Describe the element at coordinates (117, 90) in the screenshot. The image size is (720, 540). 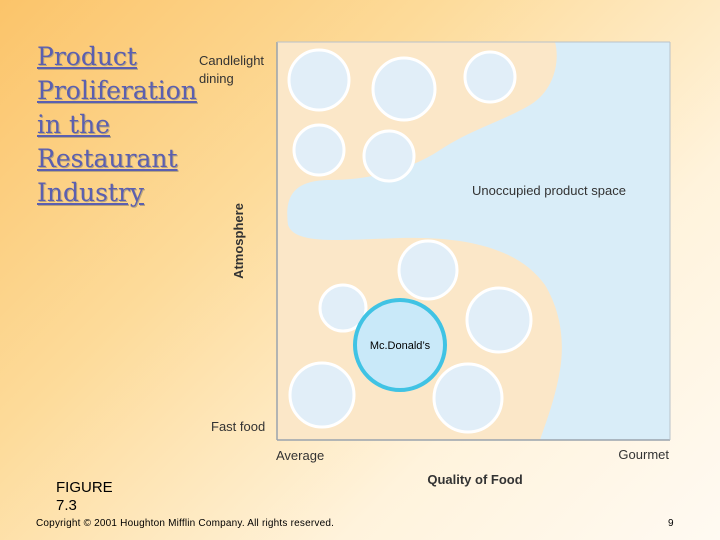
I see `slide-title-line: Proliferation` at that location.